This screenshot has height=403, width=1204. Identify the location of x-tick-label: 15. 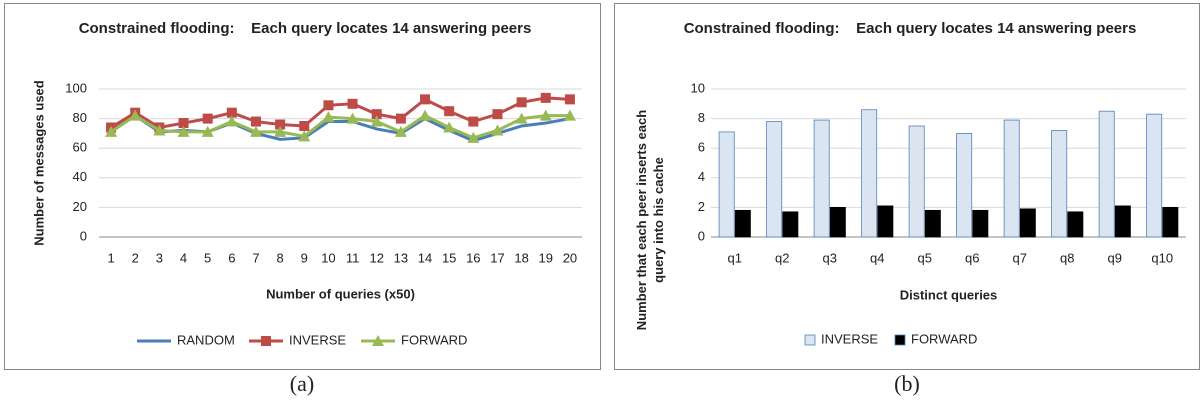
(449, 257).